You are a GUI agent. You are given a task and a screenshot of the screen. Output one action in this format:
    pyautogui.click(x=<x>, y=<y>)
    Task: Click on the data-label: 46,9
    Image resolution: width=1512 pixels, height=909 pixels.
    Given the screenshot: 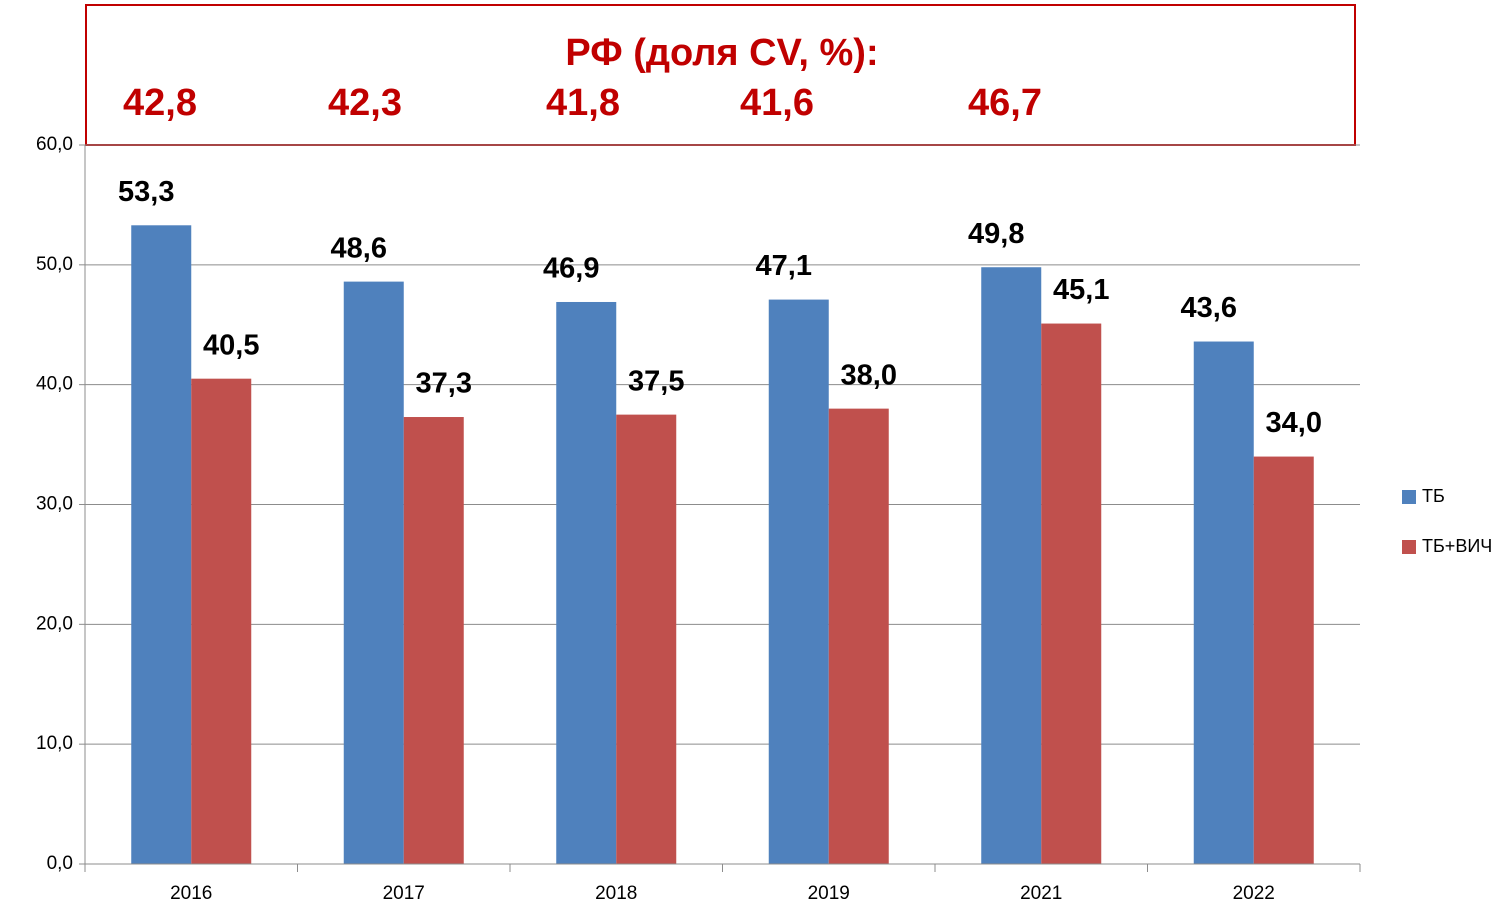 What is the action you would take?
    pyautogui.click(x=571, y=269)
    